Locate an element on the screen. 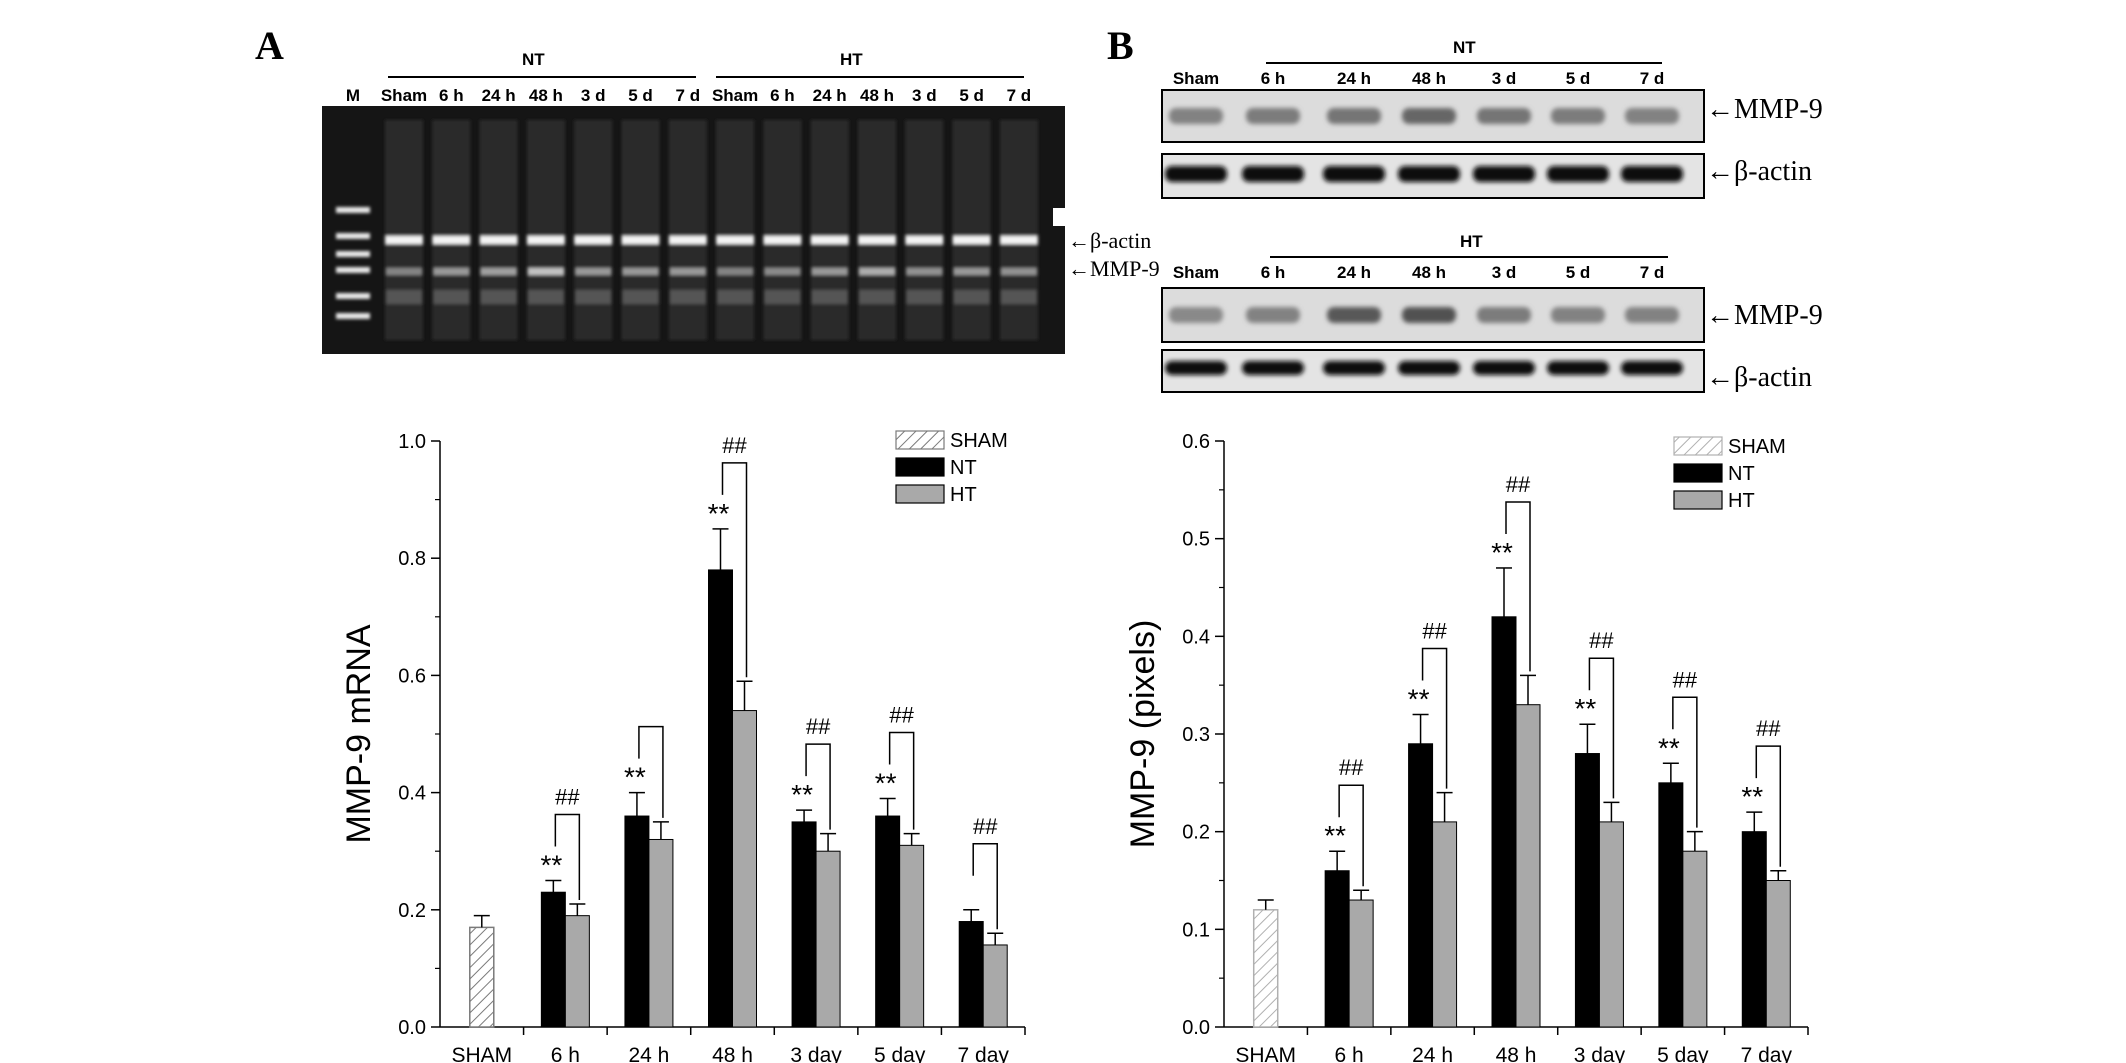  x-tick-label: SHAM is located at coordinates (1265, 1053).